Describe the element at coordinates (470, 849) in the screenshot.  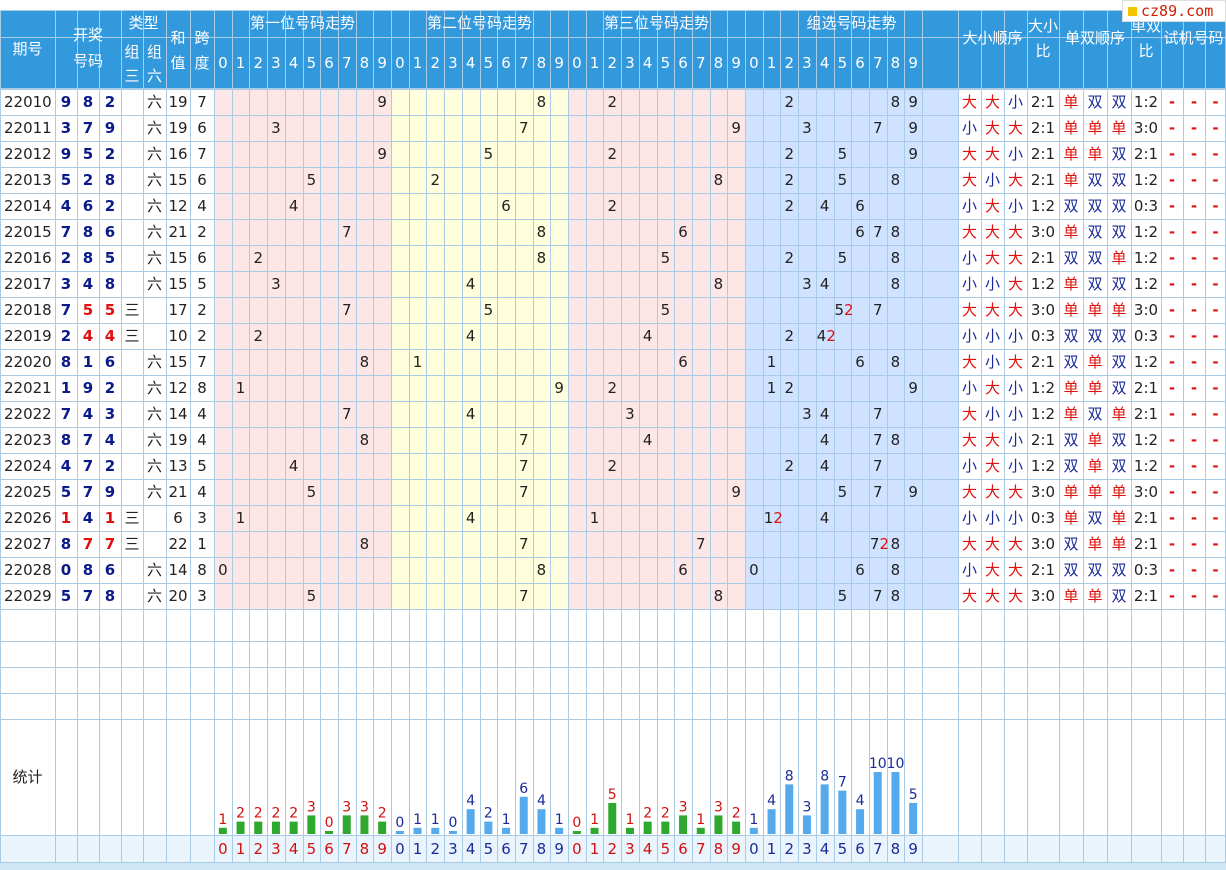
I see `footer-digit: 4` at that location.